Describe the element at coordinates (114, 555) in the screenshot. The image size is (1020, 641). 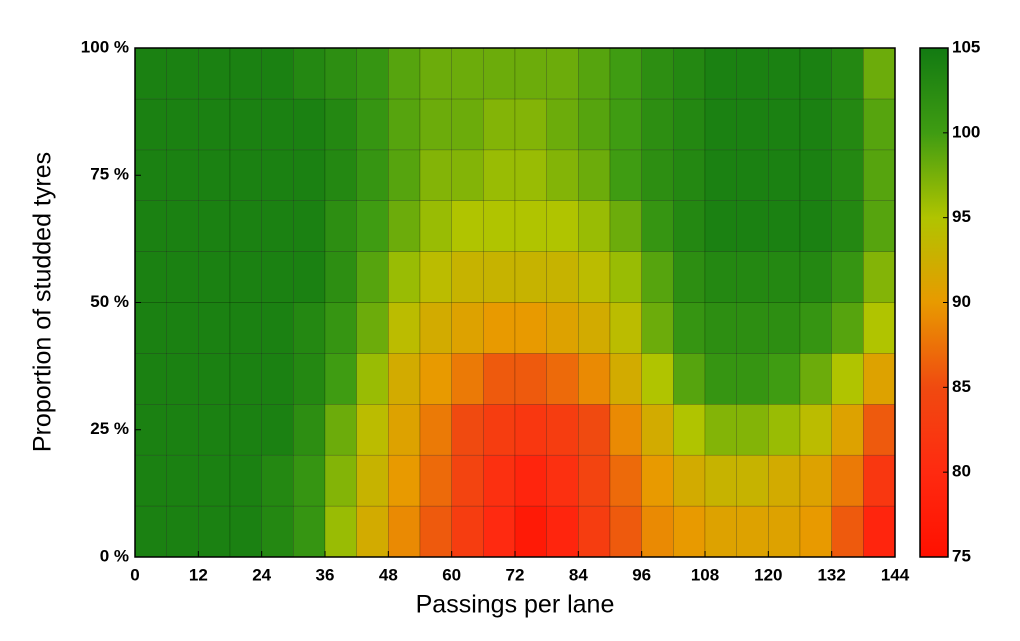
I see `y-tick-label: 0 %` at that location.